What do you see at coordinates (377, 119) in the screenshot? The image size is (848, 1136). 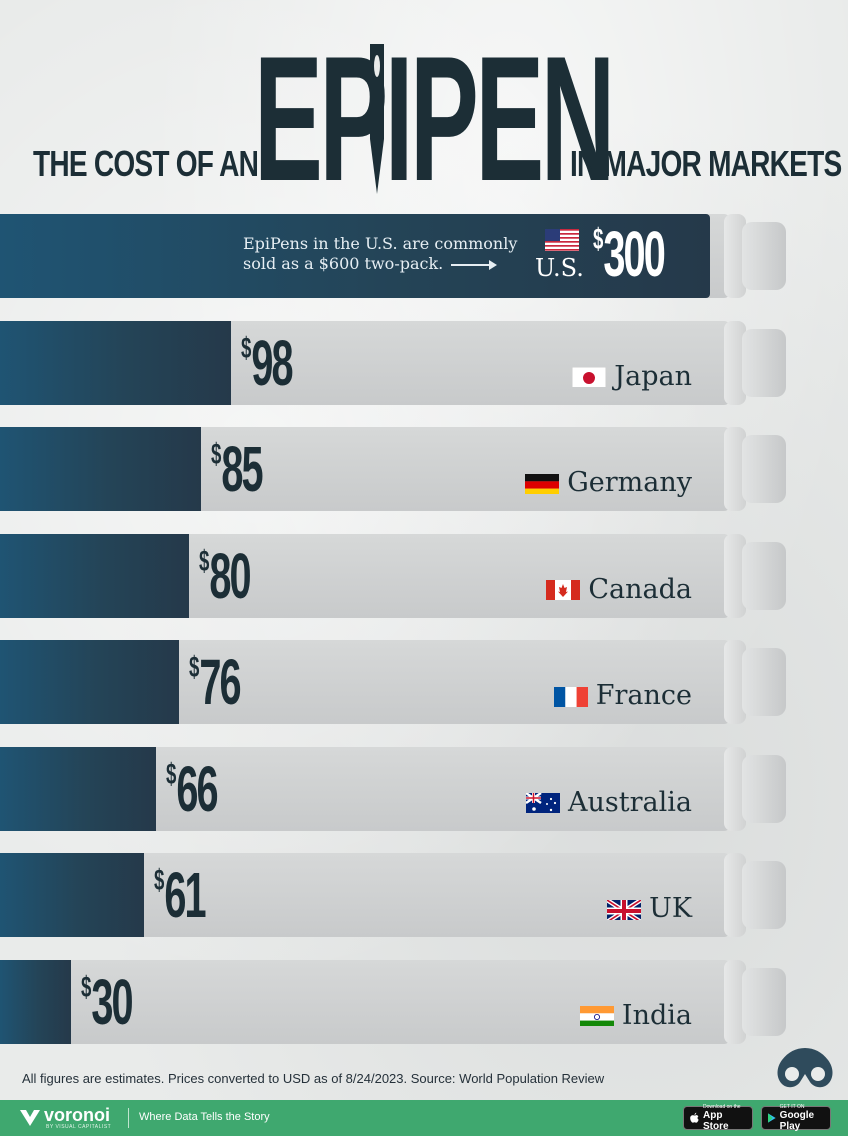 I see `needle-icon` at bounding box center [377, 119].